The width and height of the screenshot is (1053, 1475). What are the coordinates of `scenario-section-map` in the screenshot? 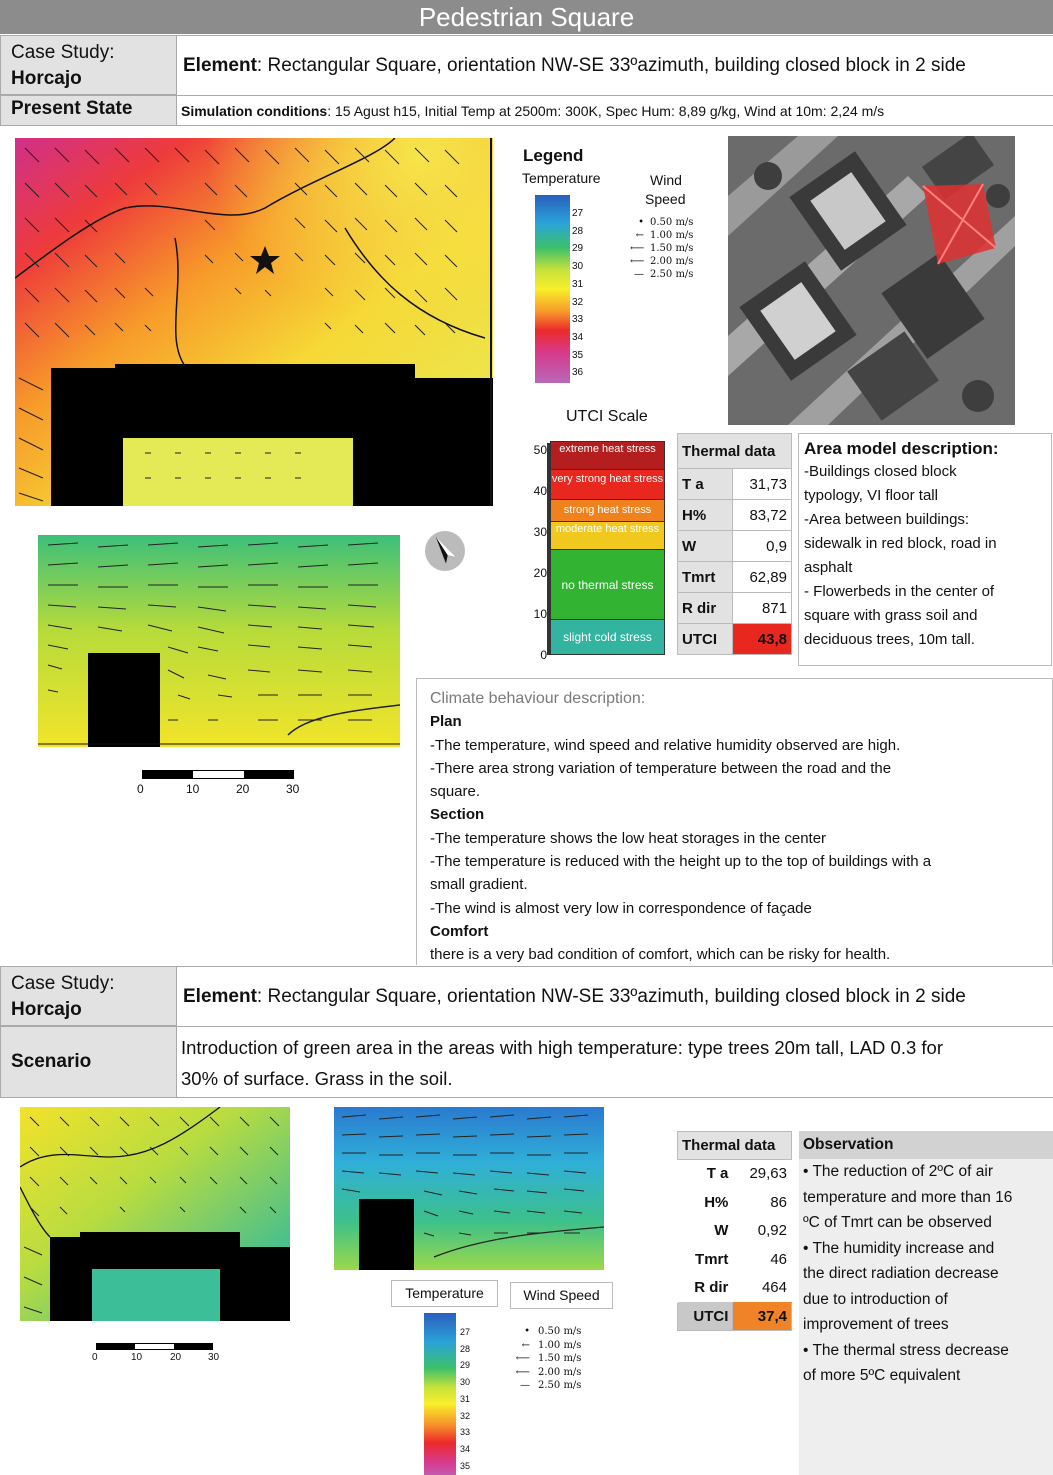 It's located at (469, 1188).